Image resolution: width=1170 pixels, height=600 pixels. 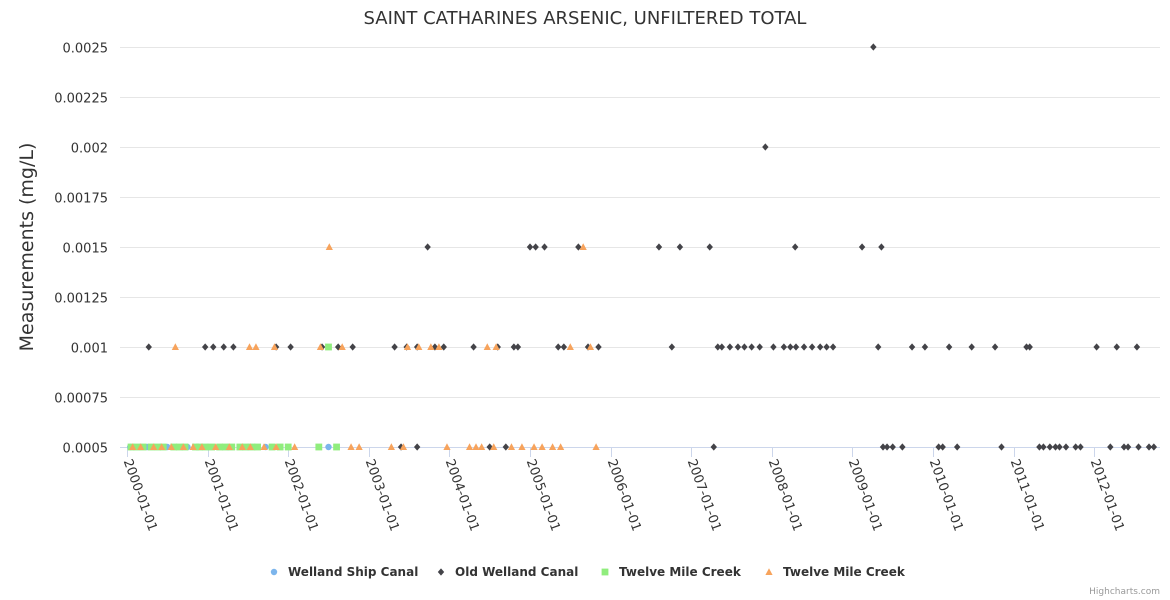 What do you see at coordinates (344, 572) in the screenshot?
I see `legend-item: Welland Ship Canal` at bounding box center [344, 572].